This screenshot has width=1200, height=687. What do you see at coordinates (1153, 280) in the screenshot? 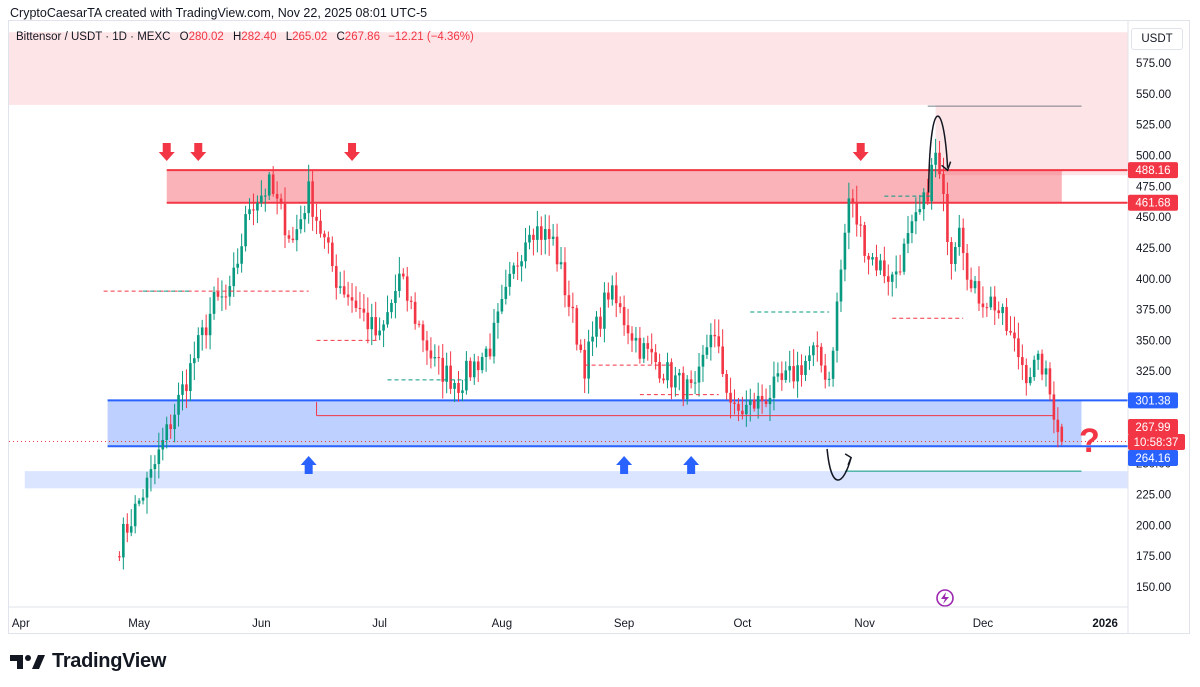
I see `y-tick-label: 400.00` at bounding box center [1153, 280].